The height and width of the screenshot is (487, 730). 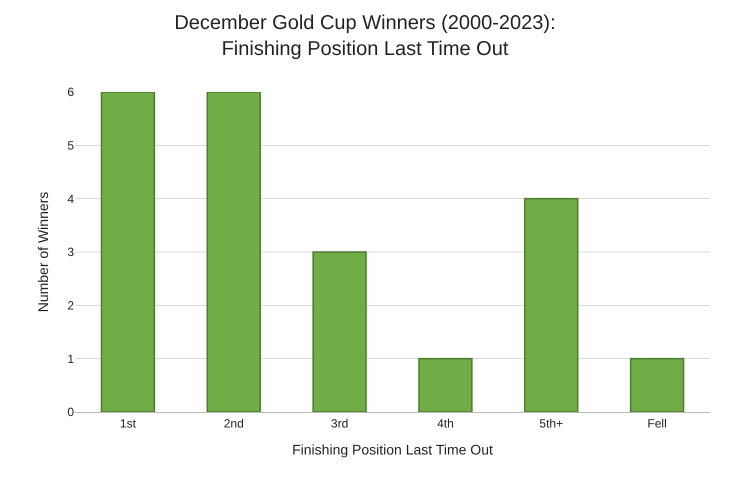 What do you see at coordinates (445, 423) in the screenshot?
I see `x-tick-label: 4th` at bounding box center [445, 423].